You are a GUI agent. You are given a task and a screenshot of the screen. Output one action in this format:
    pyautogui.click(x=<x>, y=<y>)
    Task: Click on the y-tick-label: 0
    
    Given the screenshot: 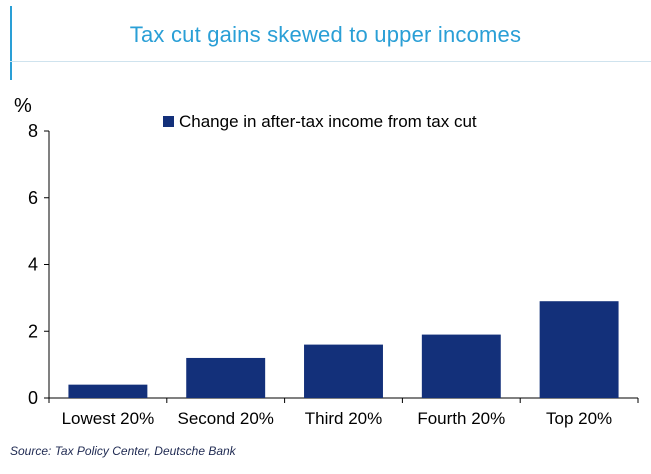 What is the action you would take?
    pyautogui.click(x=33, y=398)
    